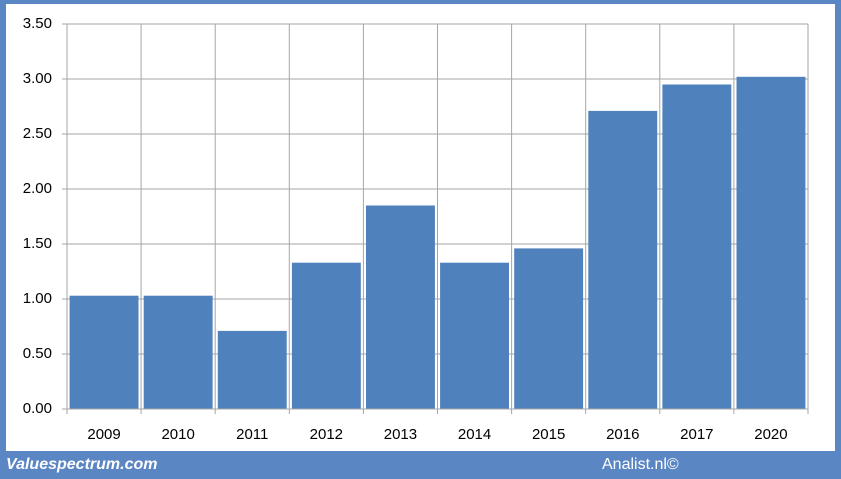  What do you see at coordinates (37, 243) in the screenshot?
I see `y-tick-label: 1.50` at bounding box center [37, 243].